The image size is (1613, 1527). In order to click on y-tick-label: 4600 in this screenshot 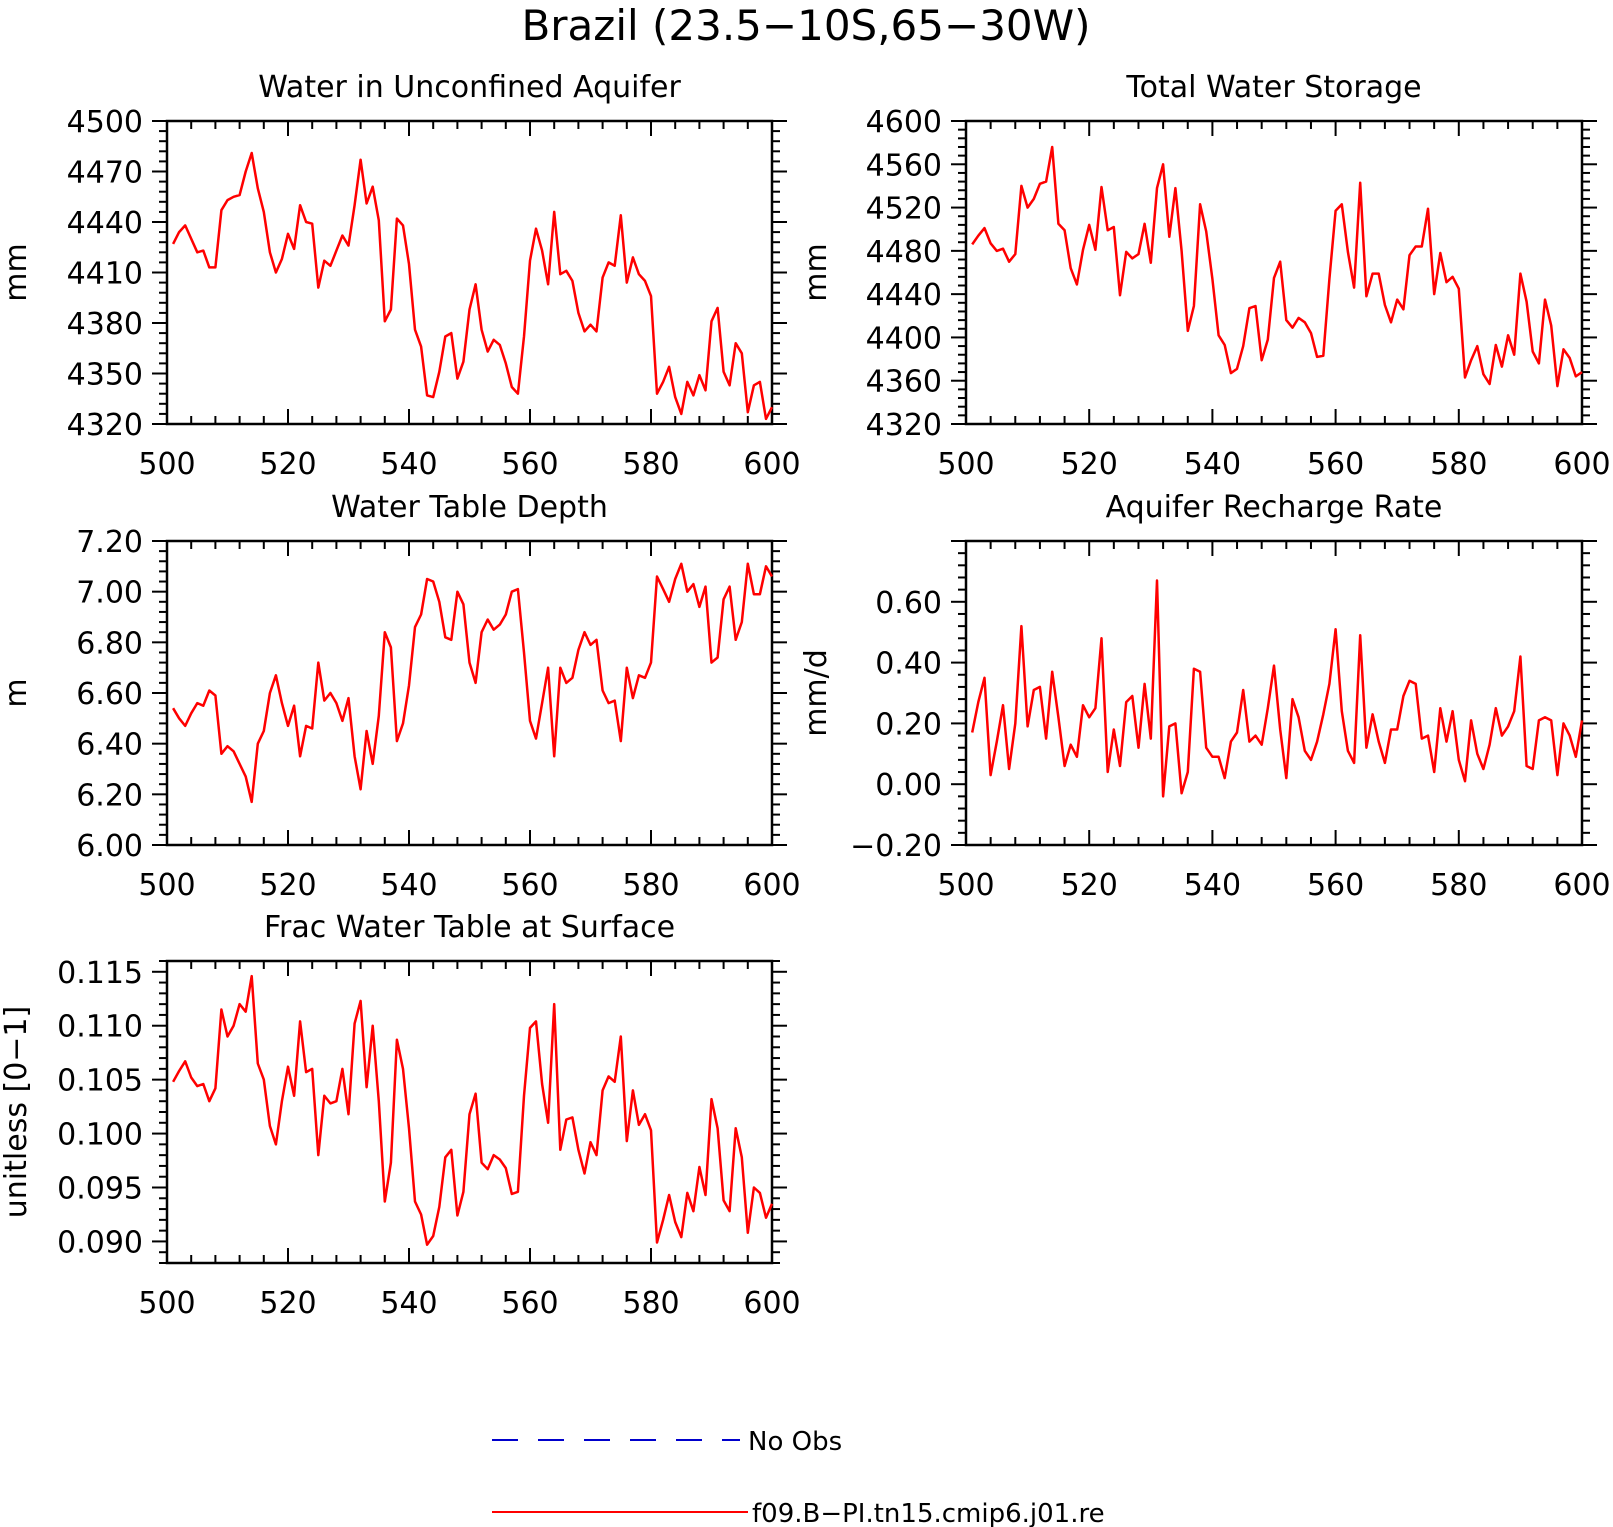, I will do `click(904, 122)`.